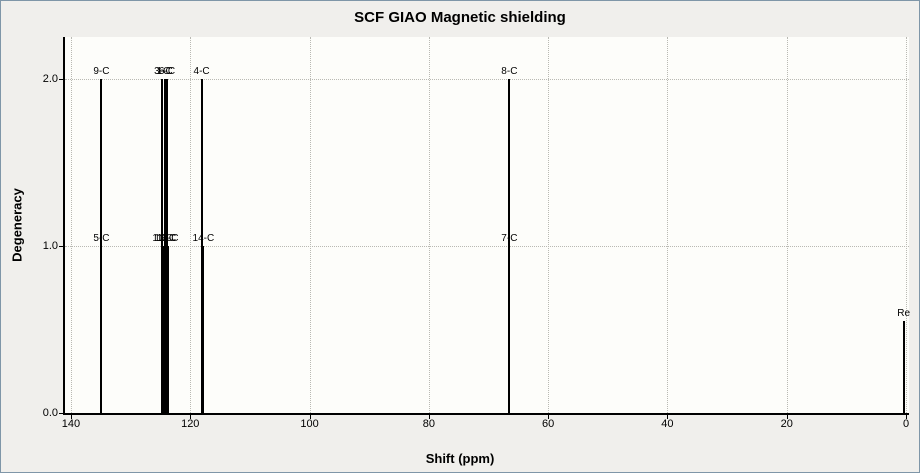 The image size is (920, 473). I want to click on peak-label: 3-C, so click(162, 71).